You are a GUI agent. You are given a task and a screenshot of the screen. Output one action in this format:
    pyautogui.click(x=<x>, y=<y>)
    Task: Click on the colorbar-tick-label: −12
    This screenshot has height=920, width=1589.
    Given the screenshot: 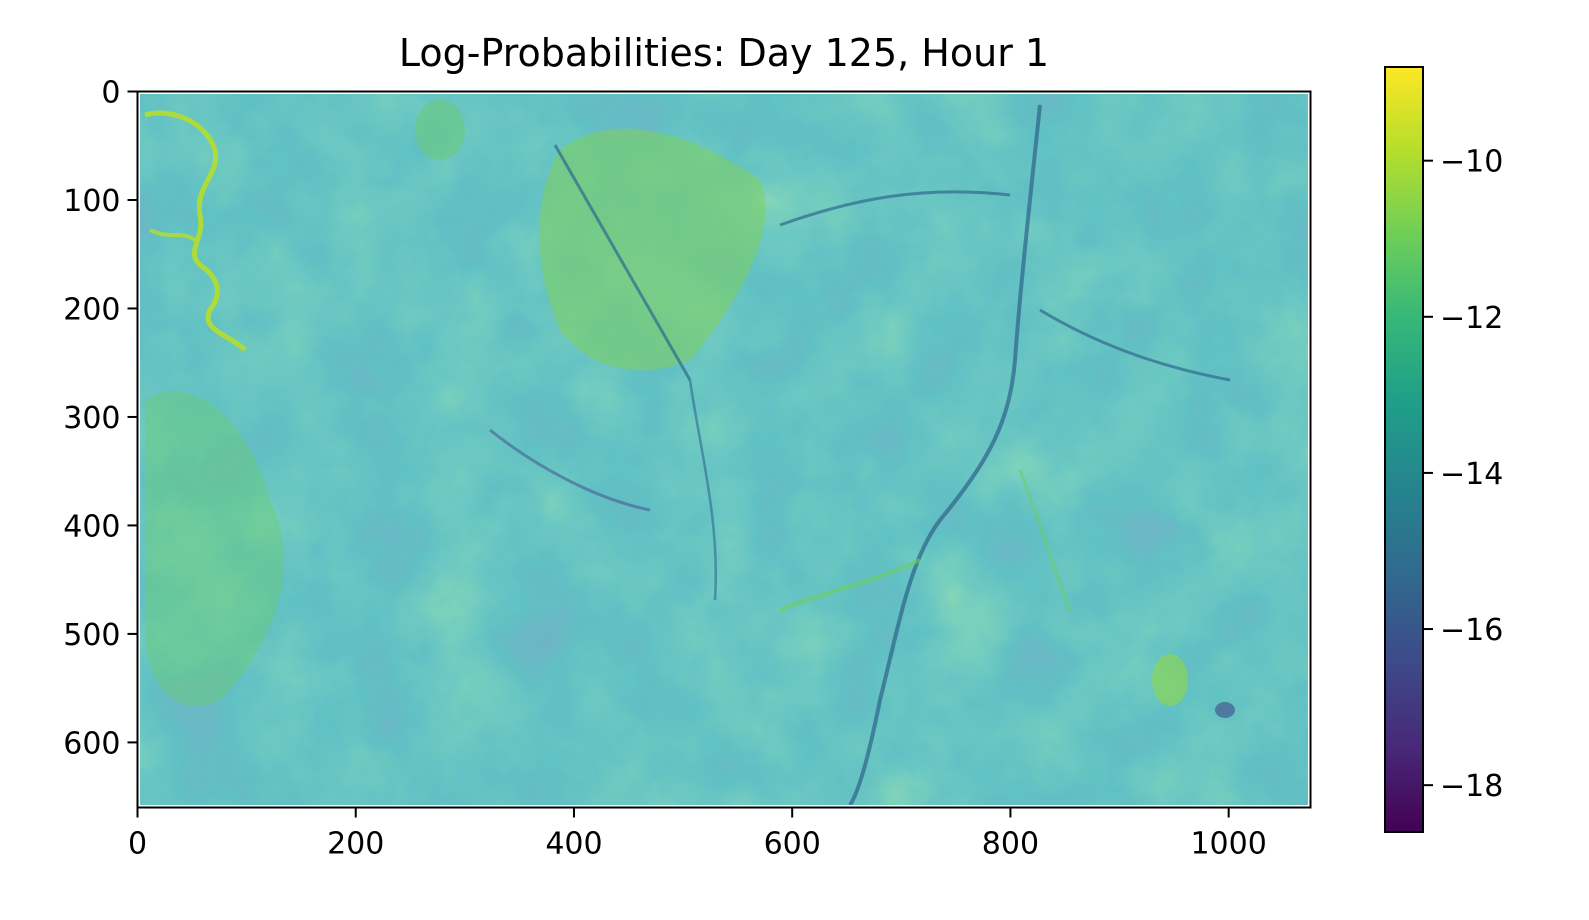 What is the action you would take?
    pyautogui.click(x=1471, y=318)
    